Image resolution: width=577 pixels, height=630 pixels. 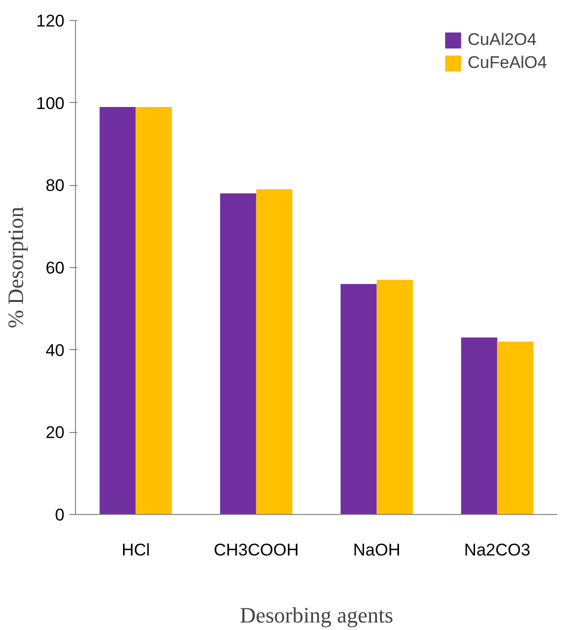 What do you see at coordinates (136, 550) in the screenshot?
I see `x-tick-label: HCl` at bounding box center [136, 550].